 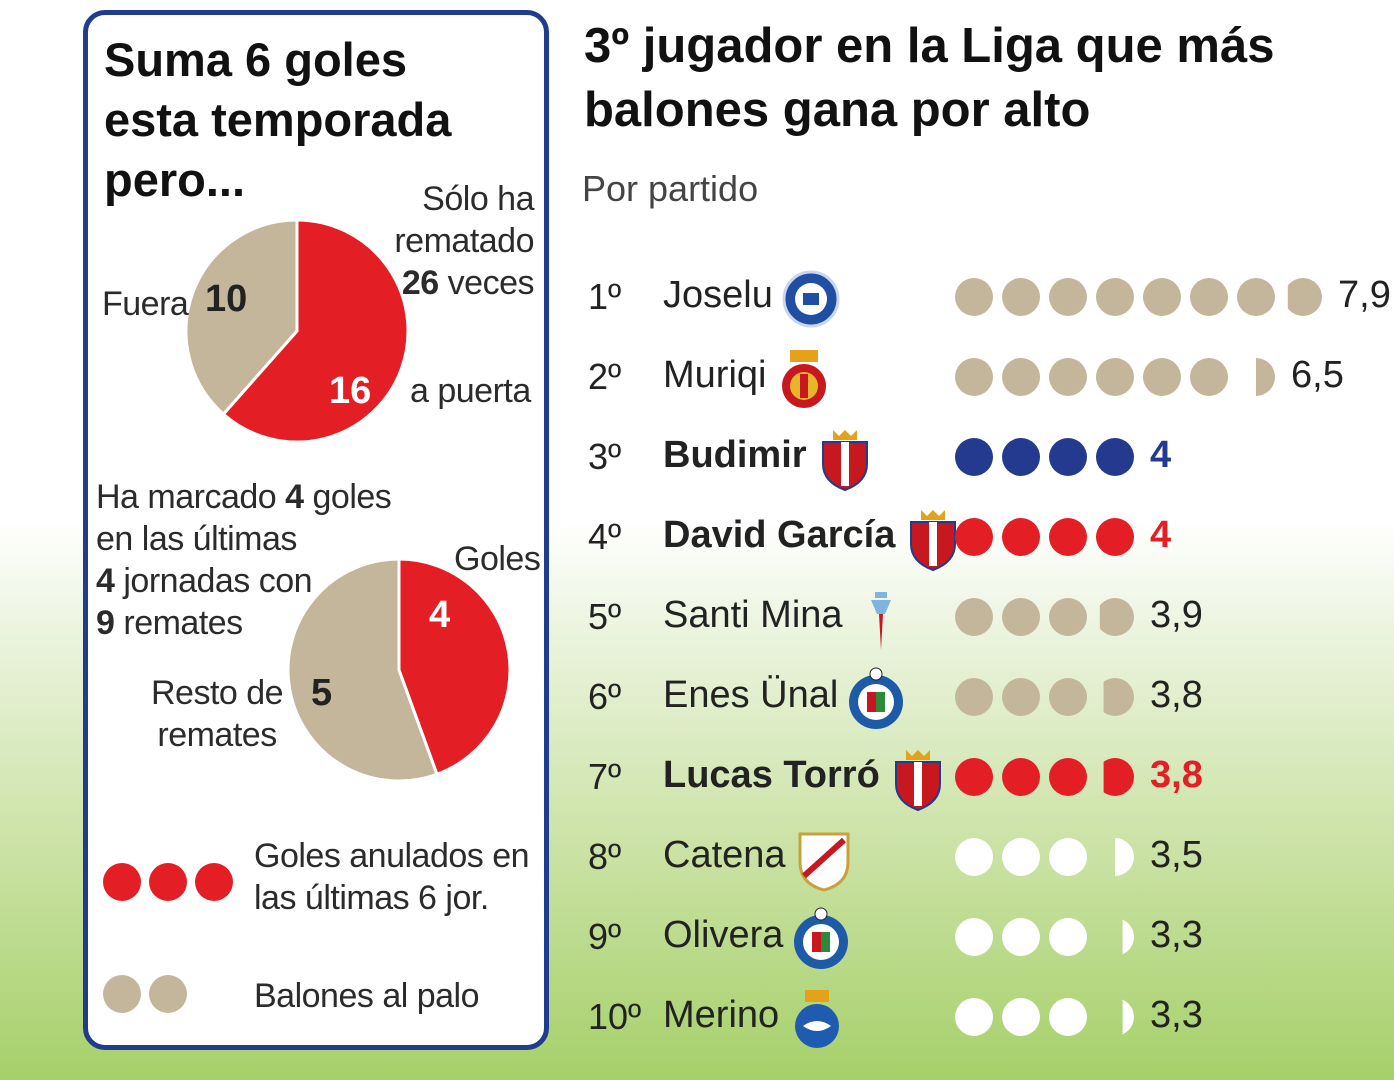 What do you see at coordinates (1364, 295) in the screenshot?
I see `value-label: 7,9` at bounding box center [1364, 295].